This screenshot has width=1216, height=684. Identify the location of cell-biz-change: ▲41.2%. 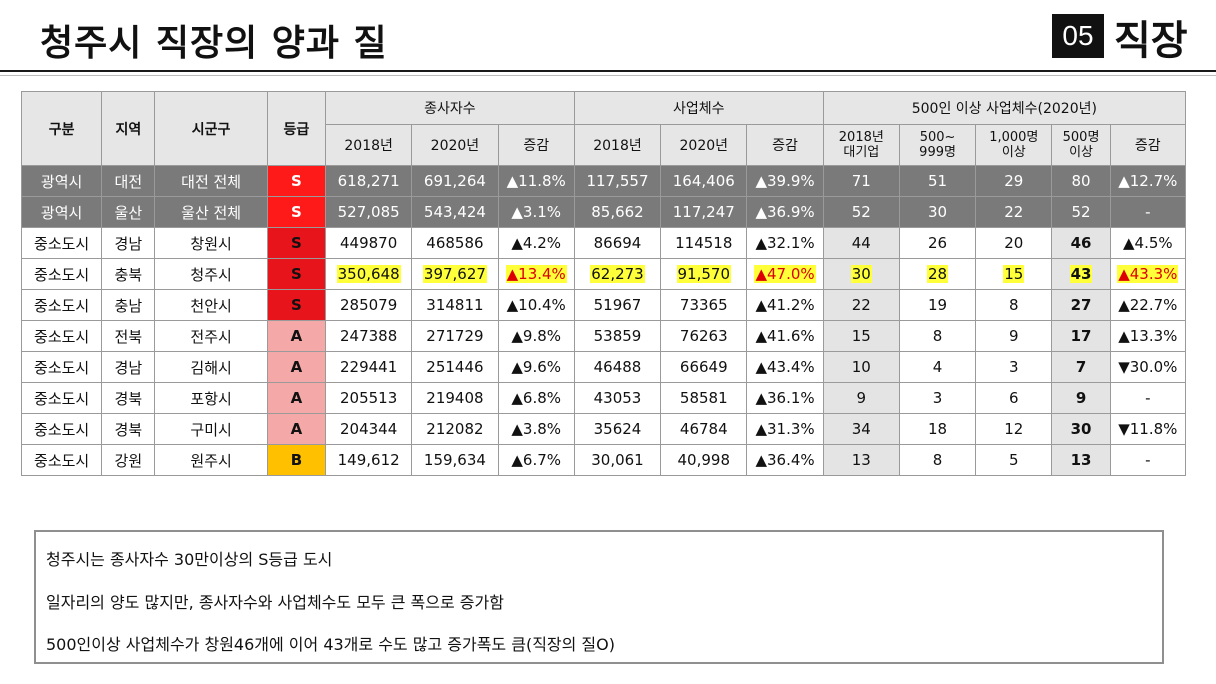
(785, 305).